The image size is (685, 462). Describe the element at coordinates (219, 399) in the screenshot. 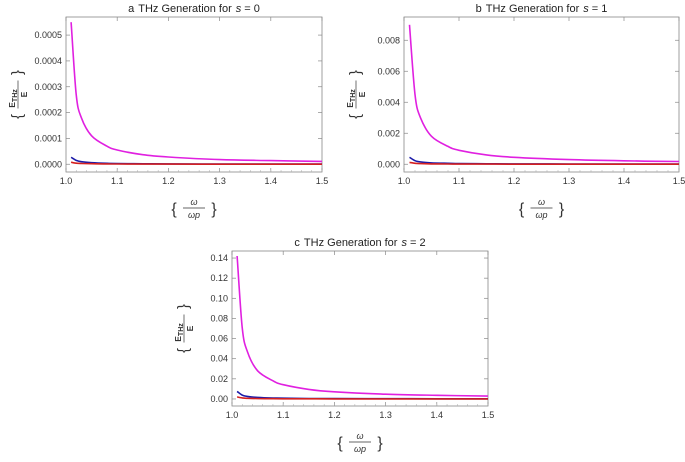

I see `y-tick-label: 0.00` at that location.